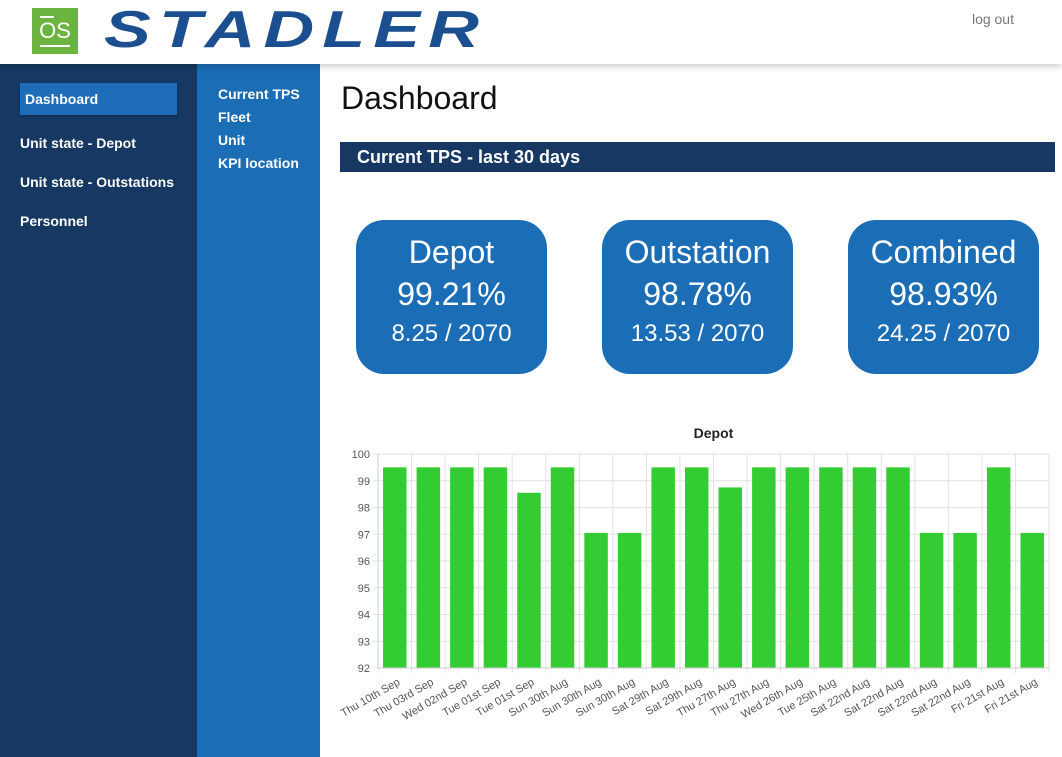 The image size is (1062, 757). What do you see at coordinates (992, 19) in the screenshot?
I see `logout-link: log out` at bounding box center [992, 19].